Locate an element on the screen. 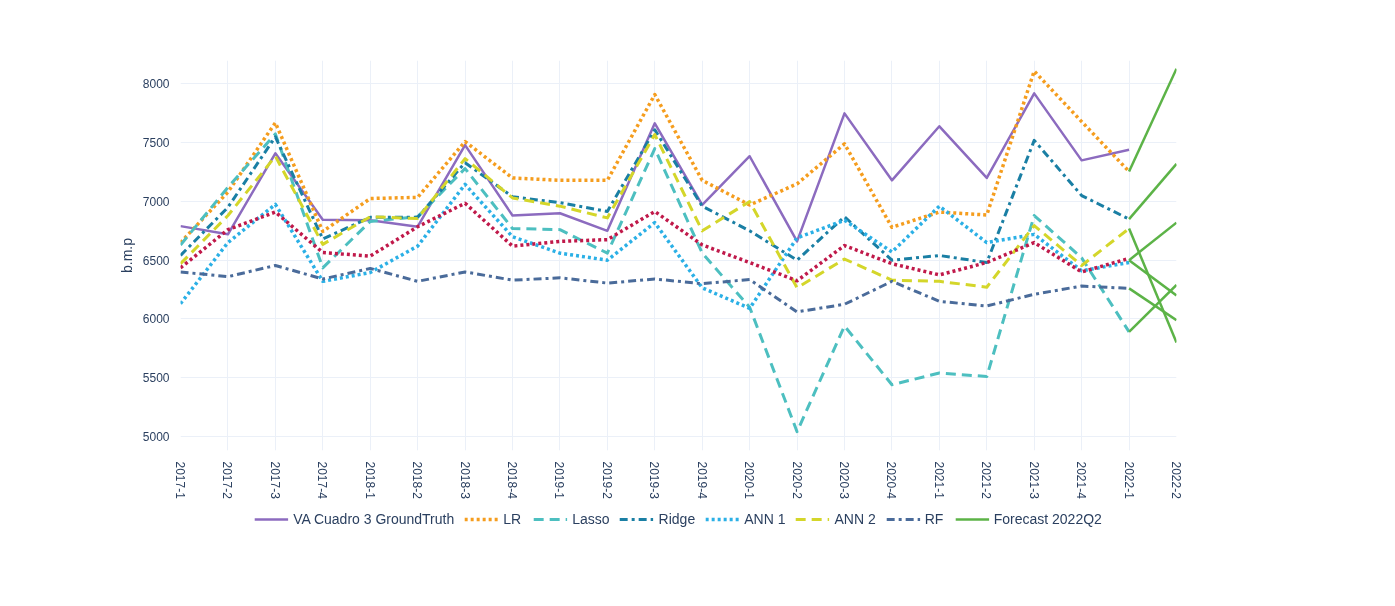 The height and width of the screenshot is (606, 1395). y-tick-label: 7500 is located at coordinates (156, 143).